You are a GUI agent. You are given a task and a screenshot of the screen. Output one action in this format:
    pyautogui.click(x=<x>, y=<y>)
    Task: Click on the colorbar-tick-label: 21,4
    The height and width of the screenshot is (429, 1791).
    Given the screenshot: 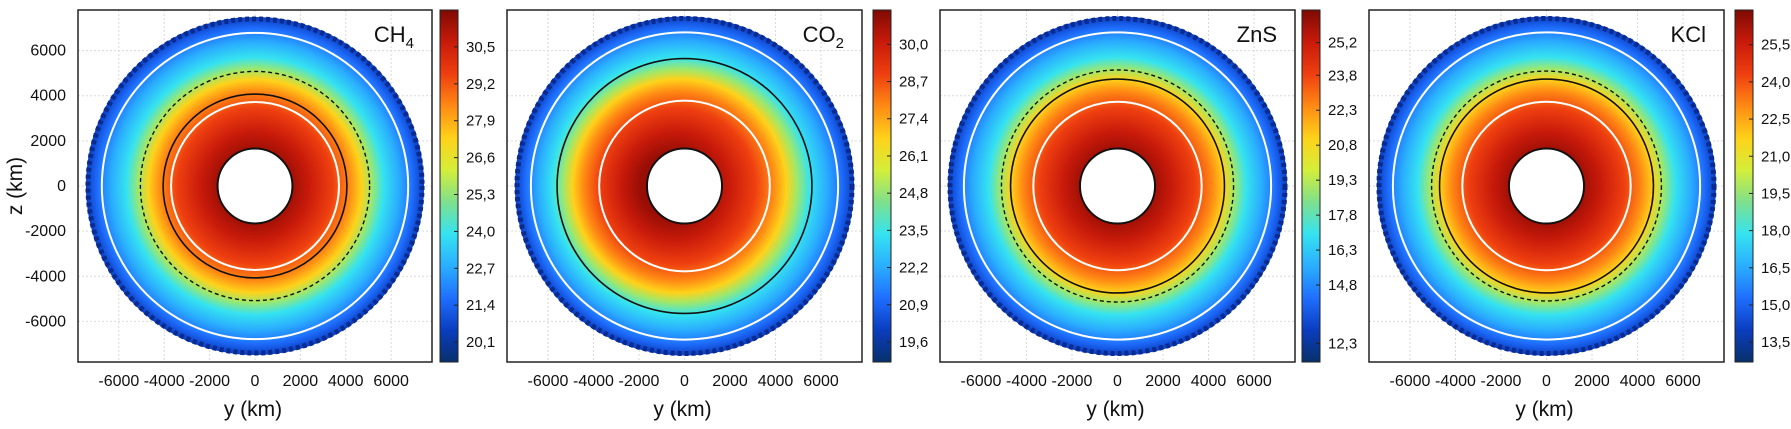 What is the action you would take?
    pyautogui.click(x=480, y=305)
    